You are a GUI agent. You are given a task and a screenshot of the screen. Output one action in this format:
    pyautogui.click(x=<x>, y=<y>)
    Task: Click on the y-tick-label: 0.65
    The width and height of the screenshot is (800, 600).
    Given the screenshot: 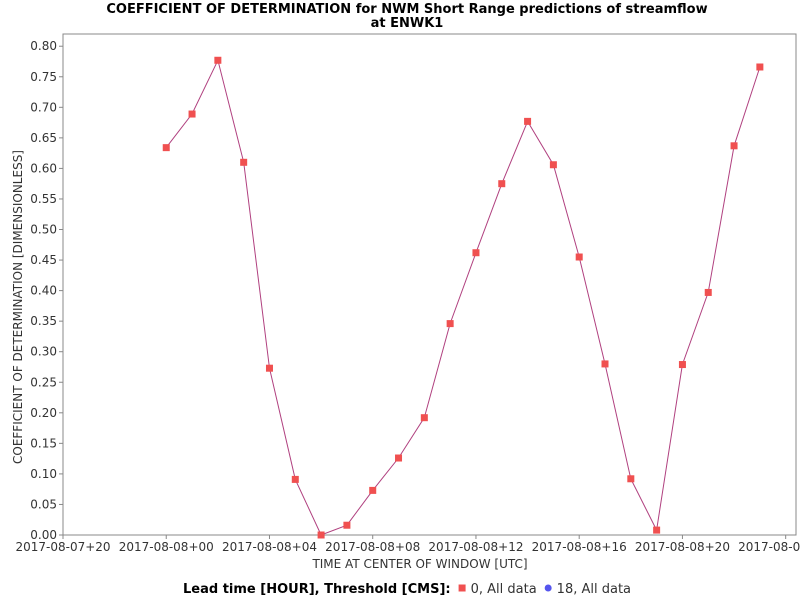 What is the action you would take?
    pyautogui.click(x=43, y=138)
    